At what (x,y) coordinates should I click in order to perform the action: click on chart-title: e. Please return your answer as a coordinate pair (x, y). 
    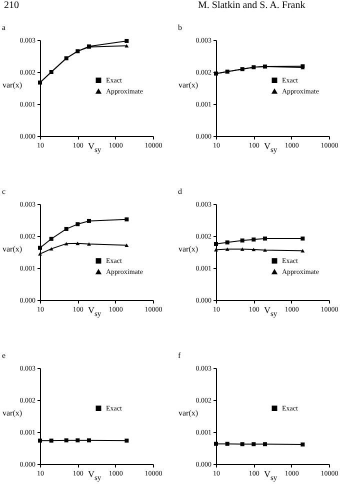
    Looking at the image, I should click on (4, 355).